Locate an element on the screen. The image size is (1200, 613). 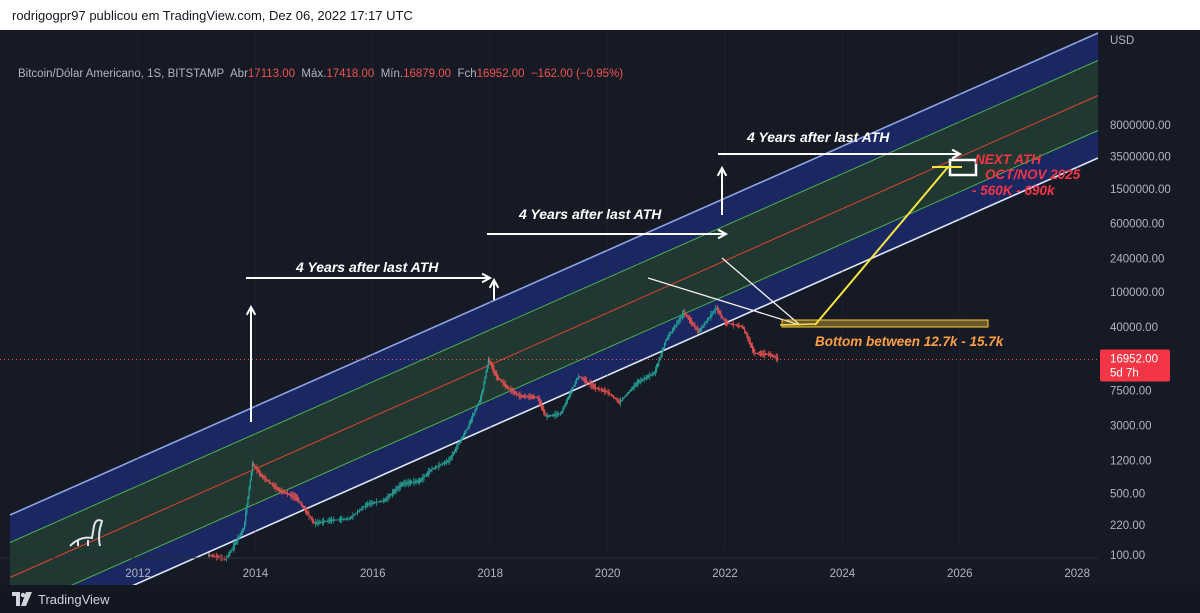
arrow-right-2014-2018-head is located at coordinates (487, 278).